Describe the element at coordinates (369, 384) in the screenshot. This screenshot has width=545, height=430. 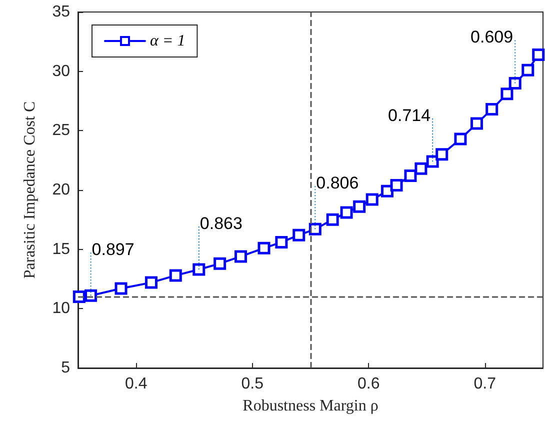
I see `x-tick-label: 0.6` at that location.